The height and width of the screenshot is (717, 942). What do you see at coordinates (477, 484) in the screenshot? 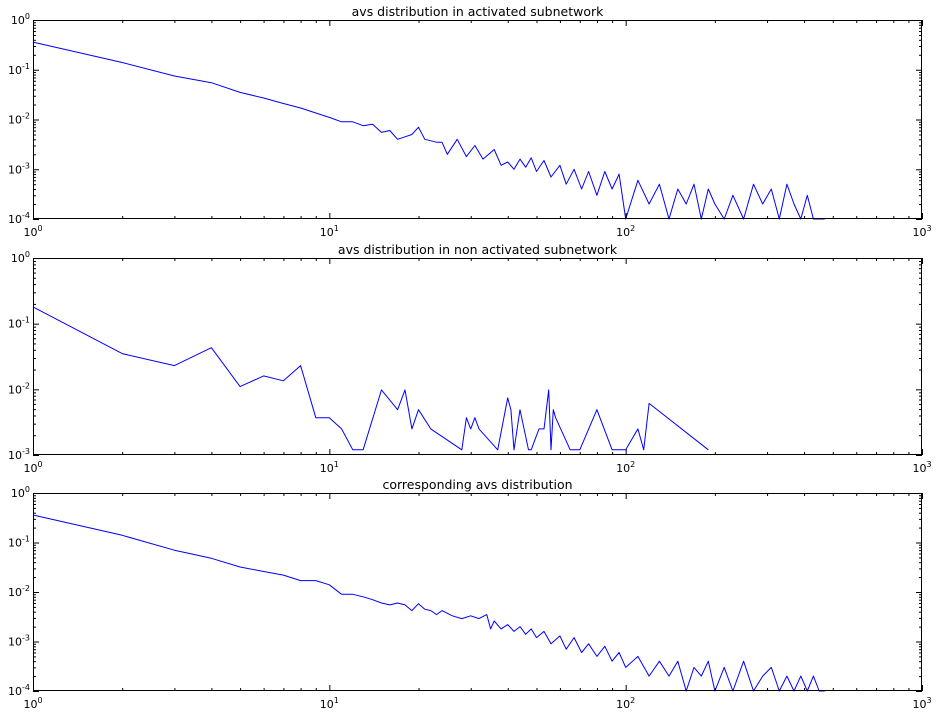
I see `chart-title: corresponding avs distribution` at bounding box center [477, 484].